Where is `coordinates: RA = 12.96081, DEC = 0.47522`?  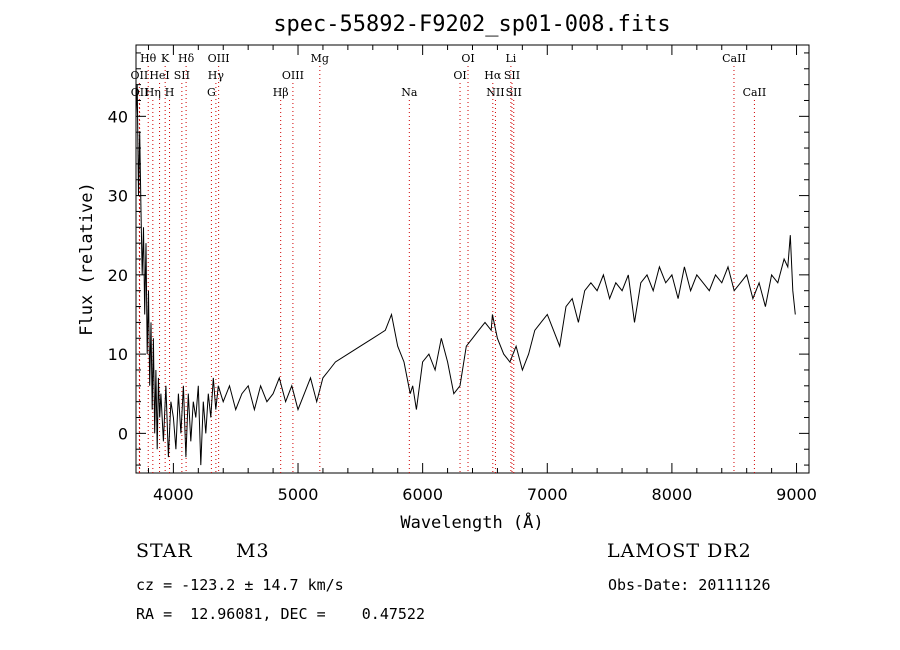 coordinates: RA = 12.96081, DEC = 0.47522 is located at coordinates (280, 614).